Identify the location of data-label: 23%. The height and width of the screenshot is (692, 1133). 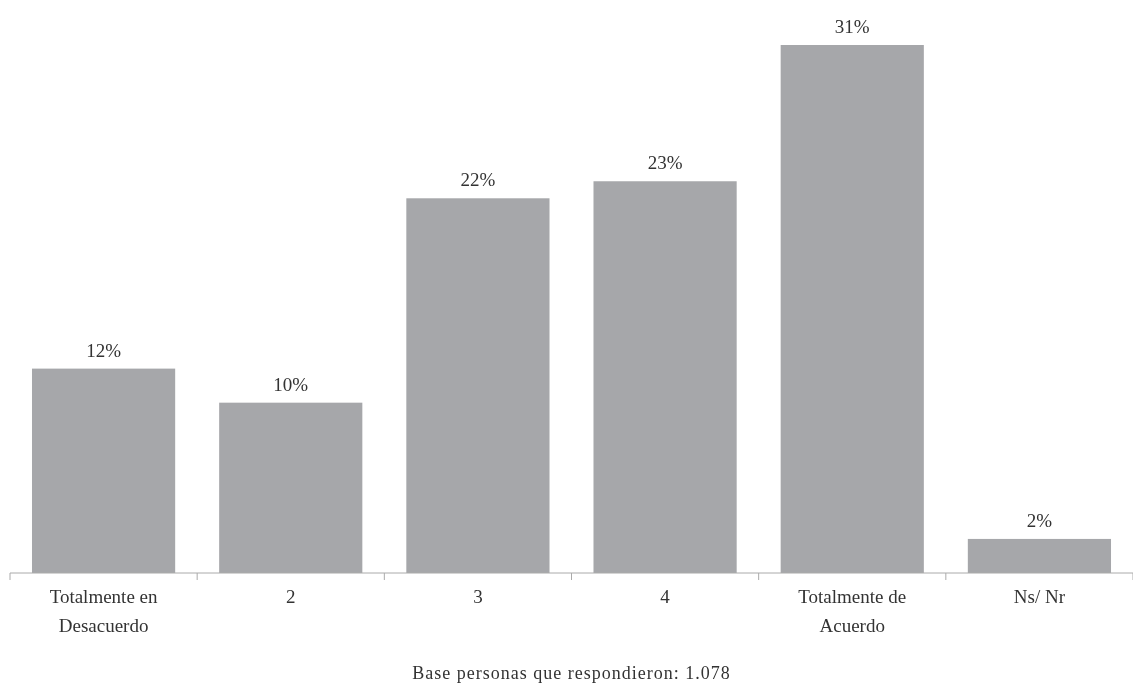
(665, 163).